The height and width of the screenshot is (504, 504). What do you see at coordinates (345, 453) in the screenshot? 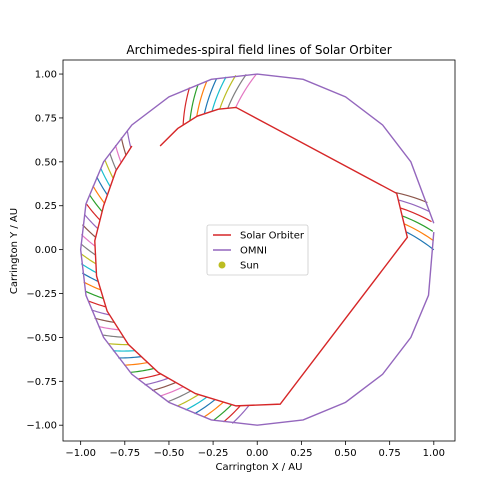
I see `x-tick-label: 0.50` at bounding box center [345, 453].